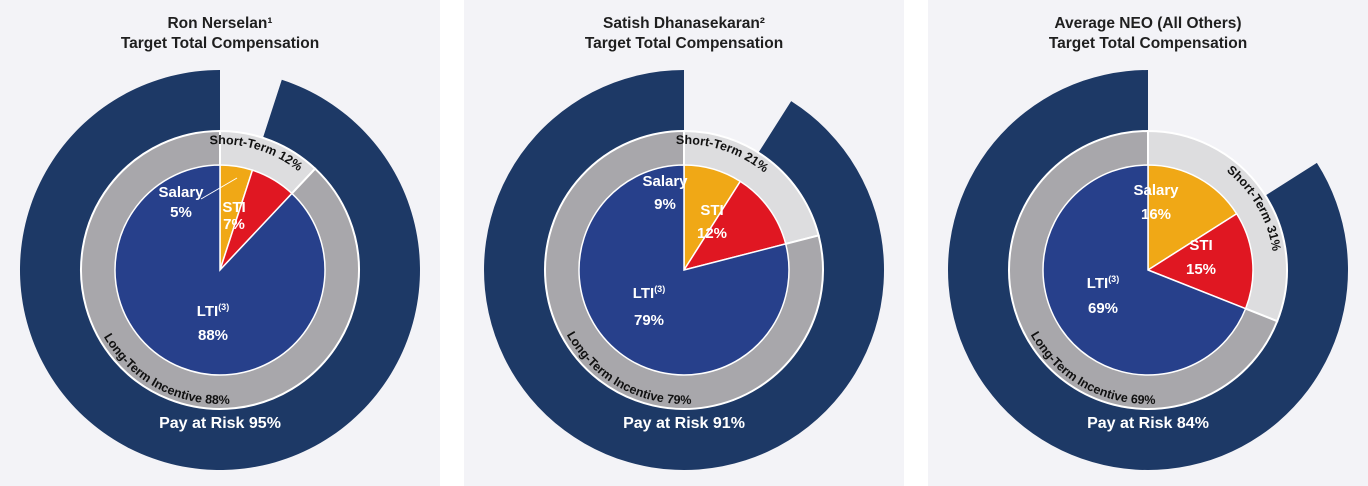  Describe the element at coordinates (712, 233) in the screenshot. I see `sti-value: 12%` at that location.